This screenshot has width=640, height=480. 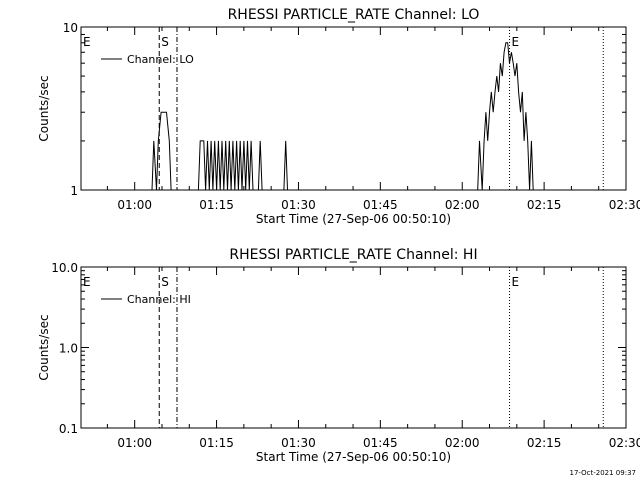 What do you see at coordinates (68, 429) in the screenshot?
I see `y-tick-label: 0.1` at bounding box center [68, 429].